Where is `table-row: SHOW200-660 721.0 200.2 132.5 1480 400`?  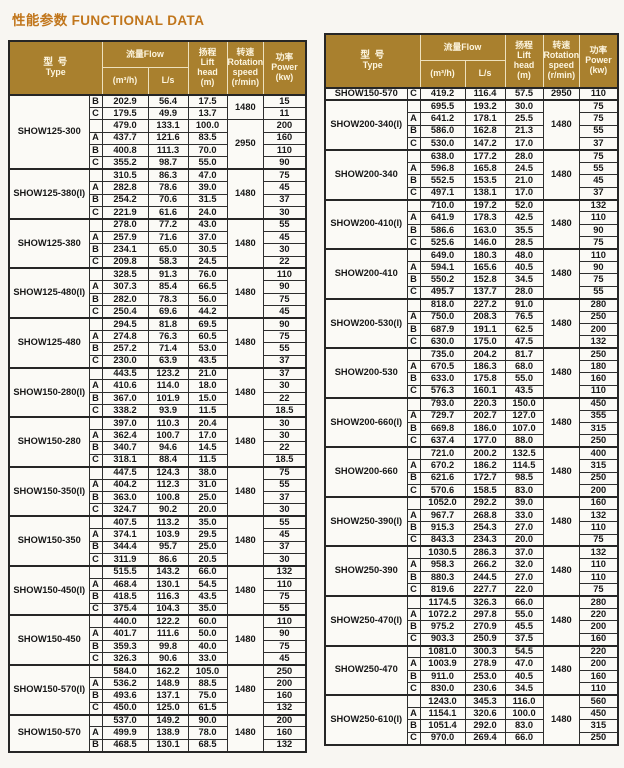
table-row: SHOW200-660 721.0 200.2 132.5 1480 400 is located at coordinates (471, 472).